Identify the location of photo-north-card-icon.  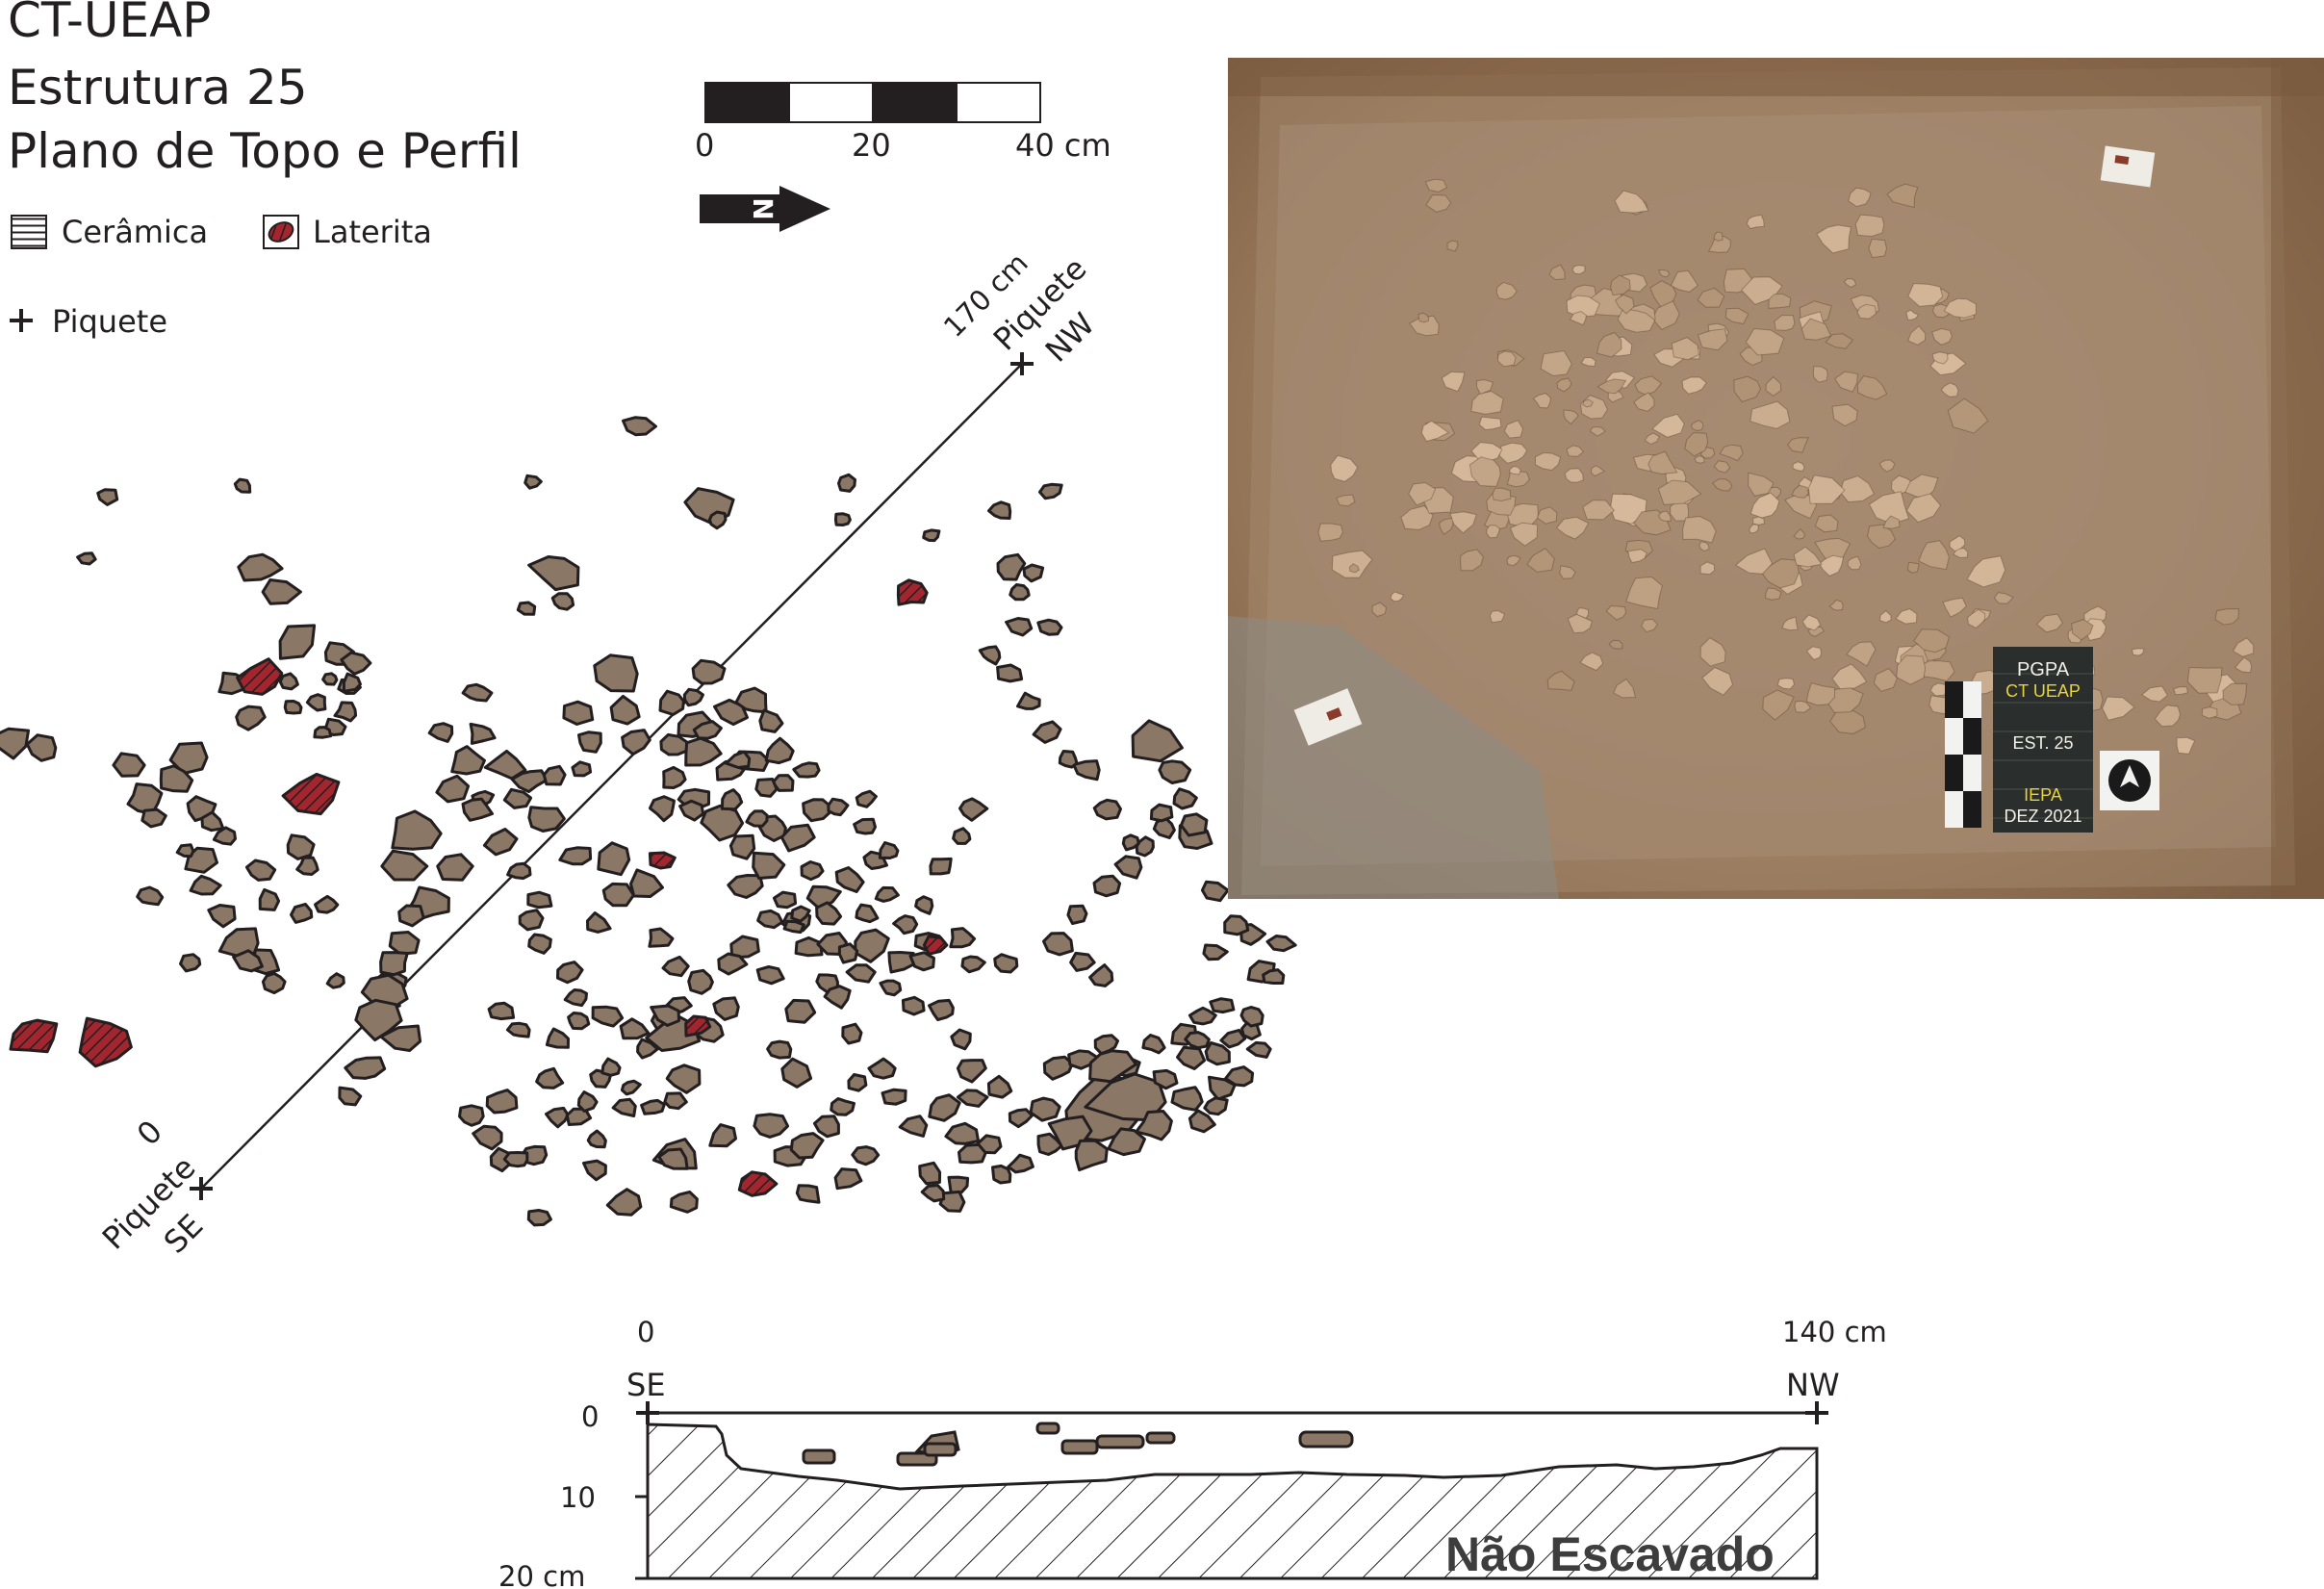
(2129, 780).